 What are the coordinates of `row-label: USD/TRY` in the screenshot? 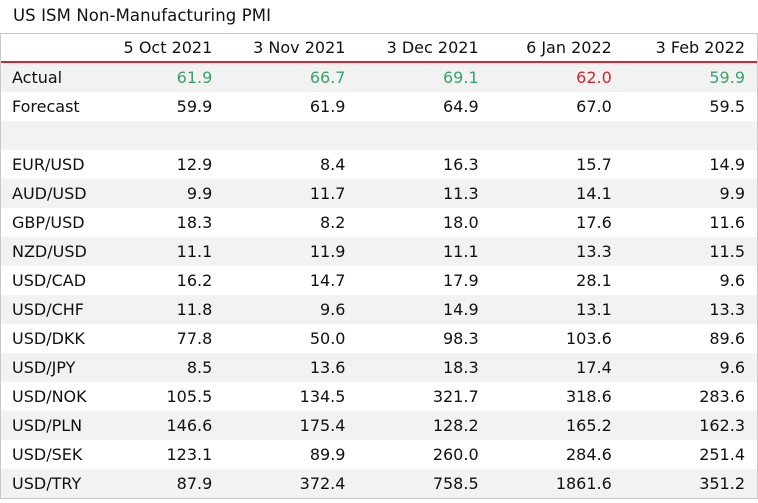 It's located at (46, 483).